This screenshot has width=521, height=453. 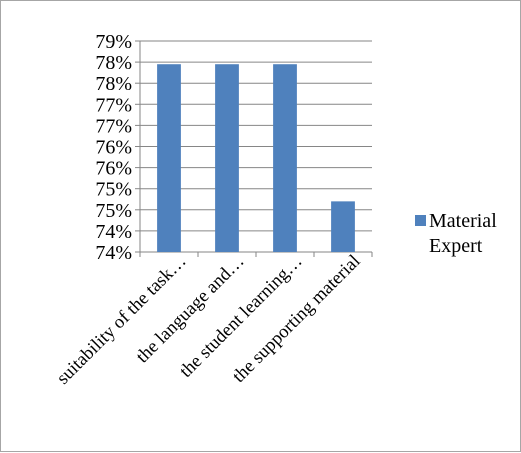 I want to click on legend-swatch, so click(x=420, y=220).